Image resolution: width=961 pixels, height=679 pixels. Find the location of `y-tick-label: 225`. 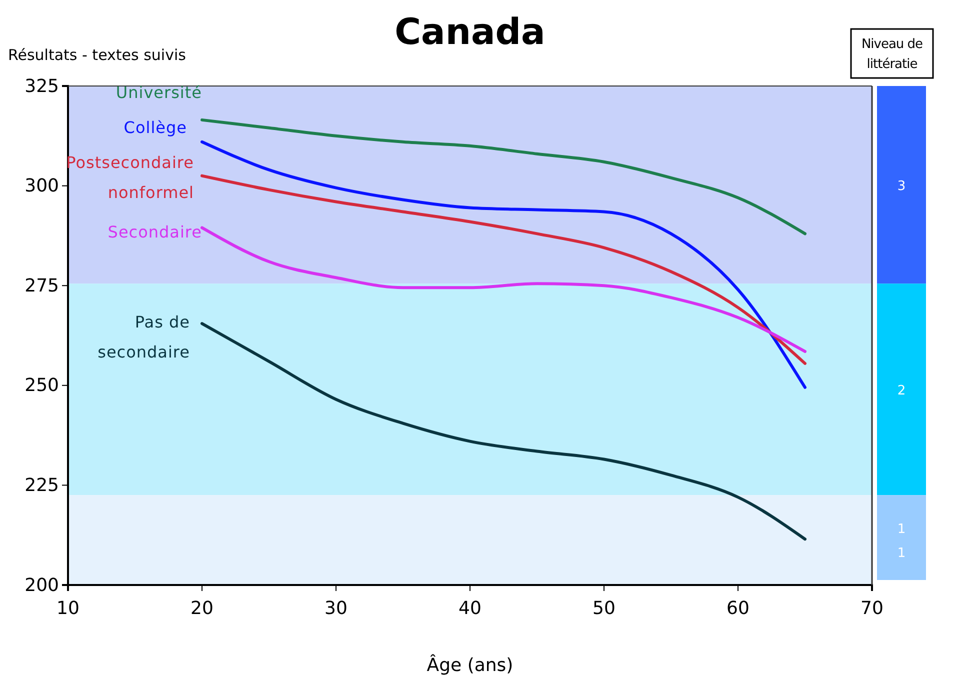

y-tick-label: 225 is located at coordinates (41, 485).